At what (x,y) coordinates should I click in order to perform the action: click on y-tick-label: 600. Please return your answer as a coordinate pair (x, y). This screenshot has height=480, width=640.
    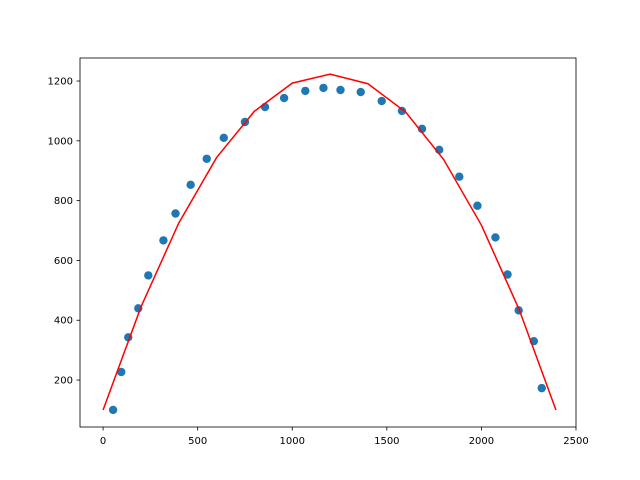
    Looking at the image, I should click on (63, 261).